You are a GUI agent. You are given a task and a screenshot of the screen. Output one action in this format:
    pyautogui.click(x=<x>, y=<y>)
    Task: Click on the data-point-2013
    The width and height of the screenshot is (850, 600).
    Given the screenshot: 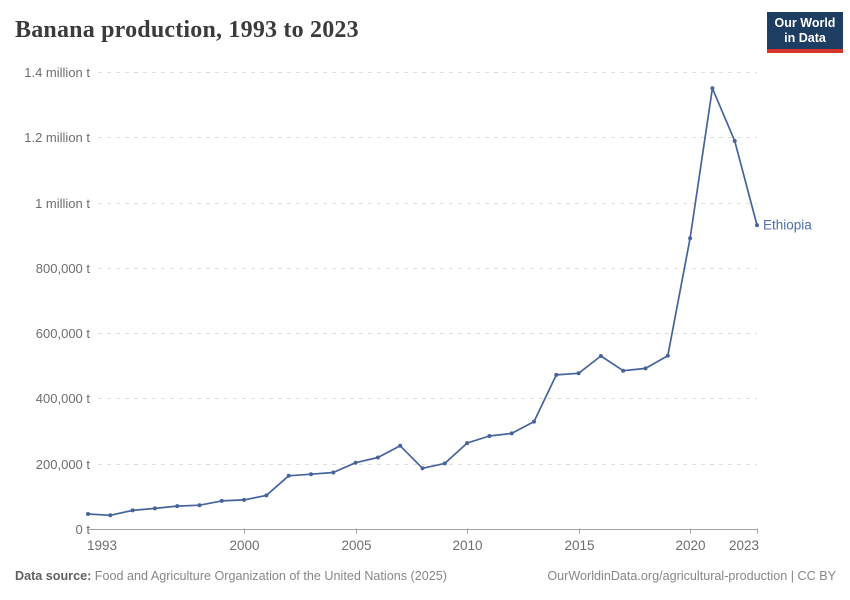 What is the action you would take?
    pyautogui.click(x=534, y=421)
    